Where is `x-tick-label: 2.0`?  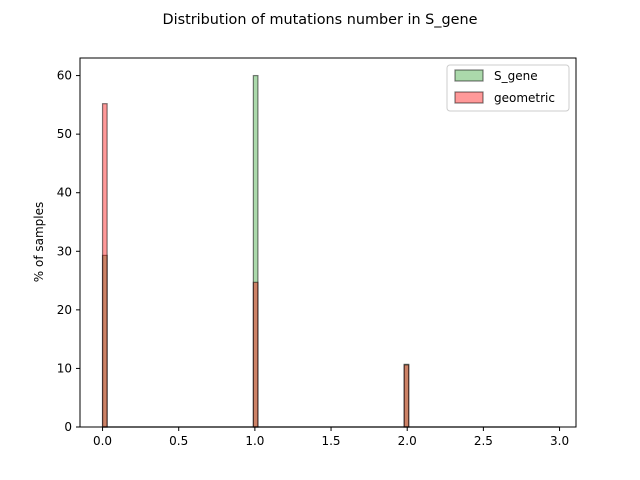
x-tick-label: 2.0 is located at coordinates (407, 441).